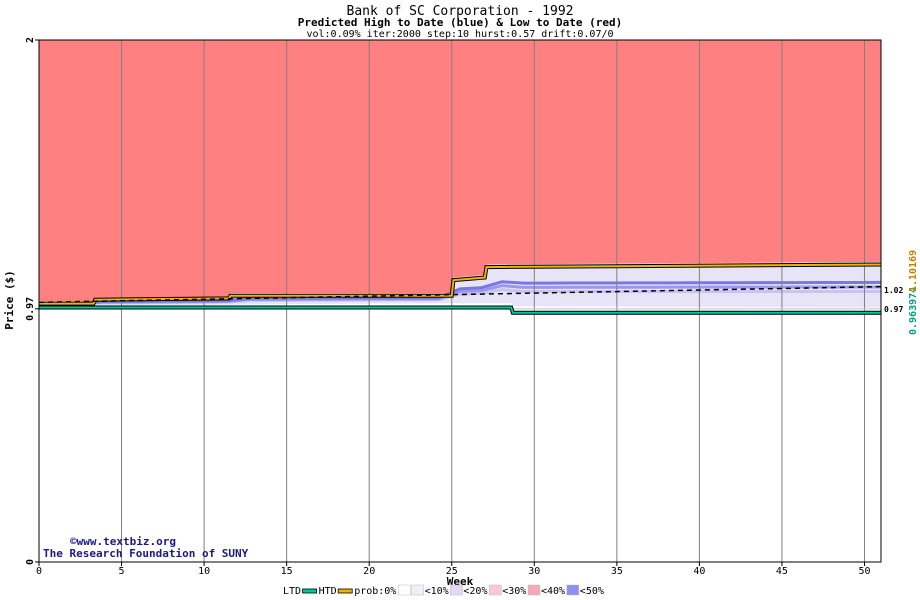 The height and width of the screenshot is (600, 920). Describe the element at coordinates (460, 11) in the screenshot. I see `chart-title: Bank of SC Corporation - 1992` at that location.